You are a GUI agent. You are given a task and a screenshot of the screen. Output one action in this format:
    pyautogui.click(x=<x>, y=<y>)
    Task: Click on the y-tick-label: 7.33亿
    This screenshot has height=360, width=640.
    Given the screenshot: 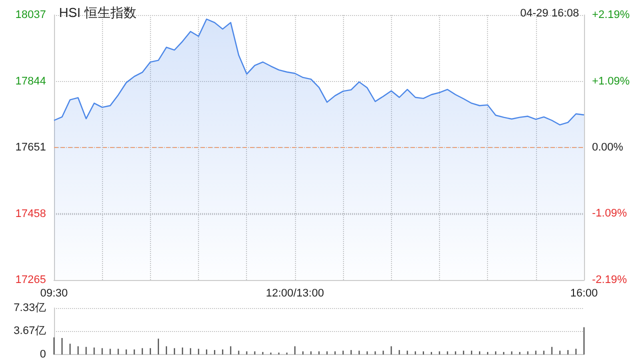 What is the action you would take?
    pyautogui.click(x=30, y=308)
    